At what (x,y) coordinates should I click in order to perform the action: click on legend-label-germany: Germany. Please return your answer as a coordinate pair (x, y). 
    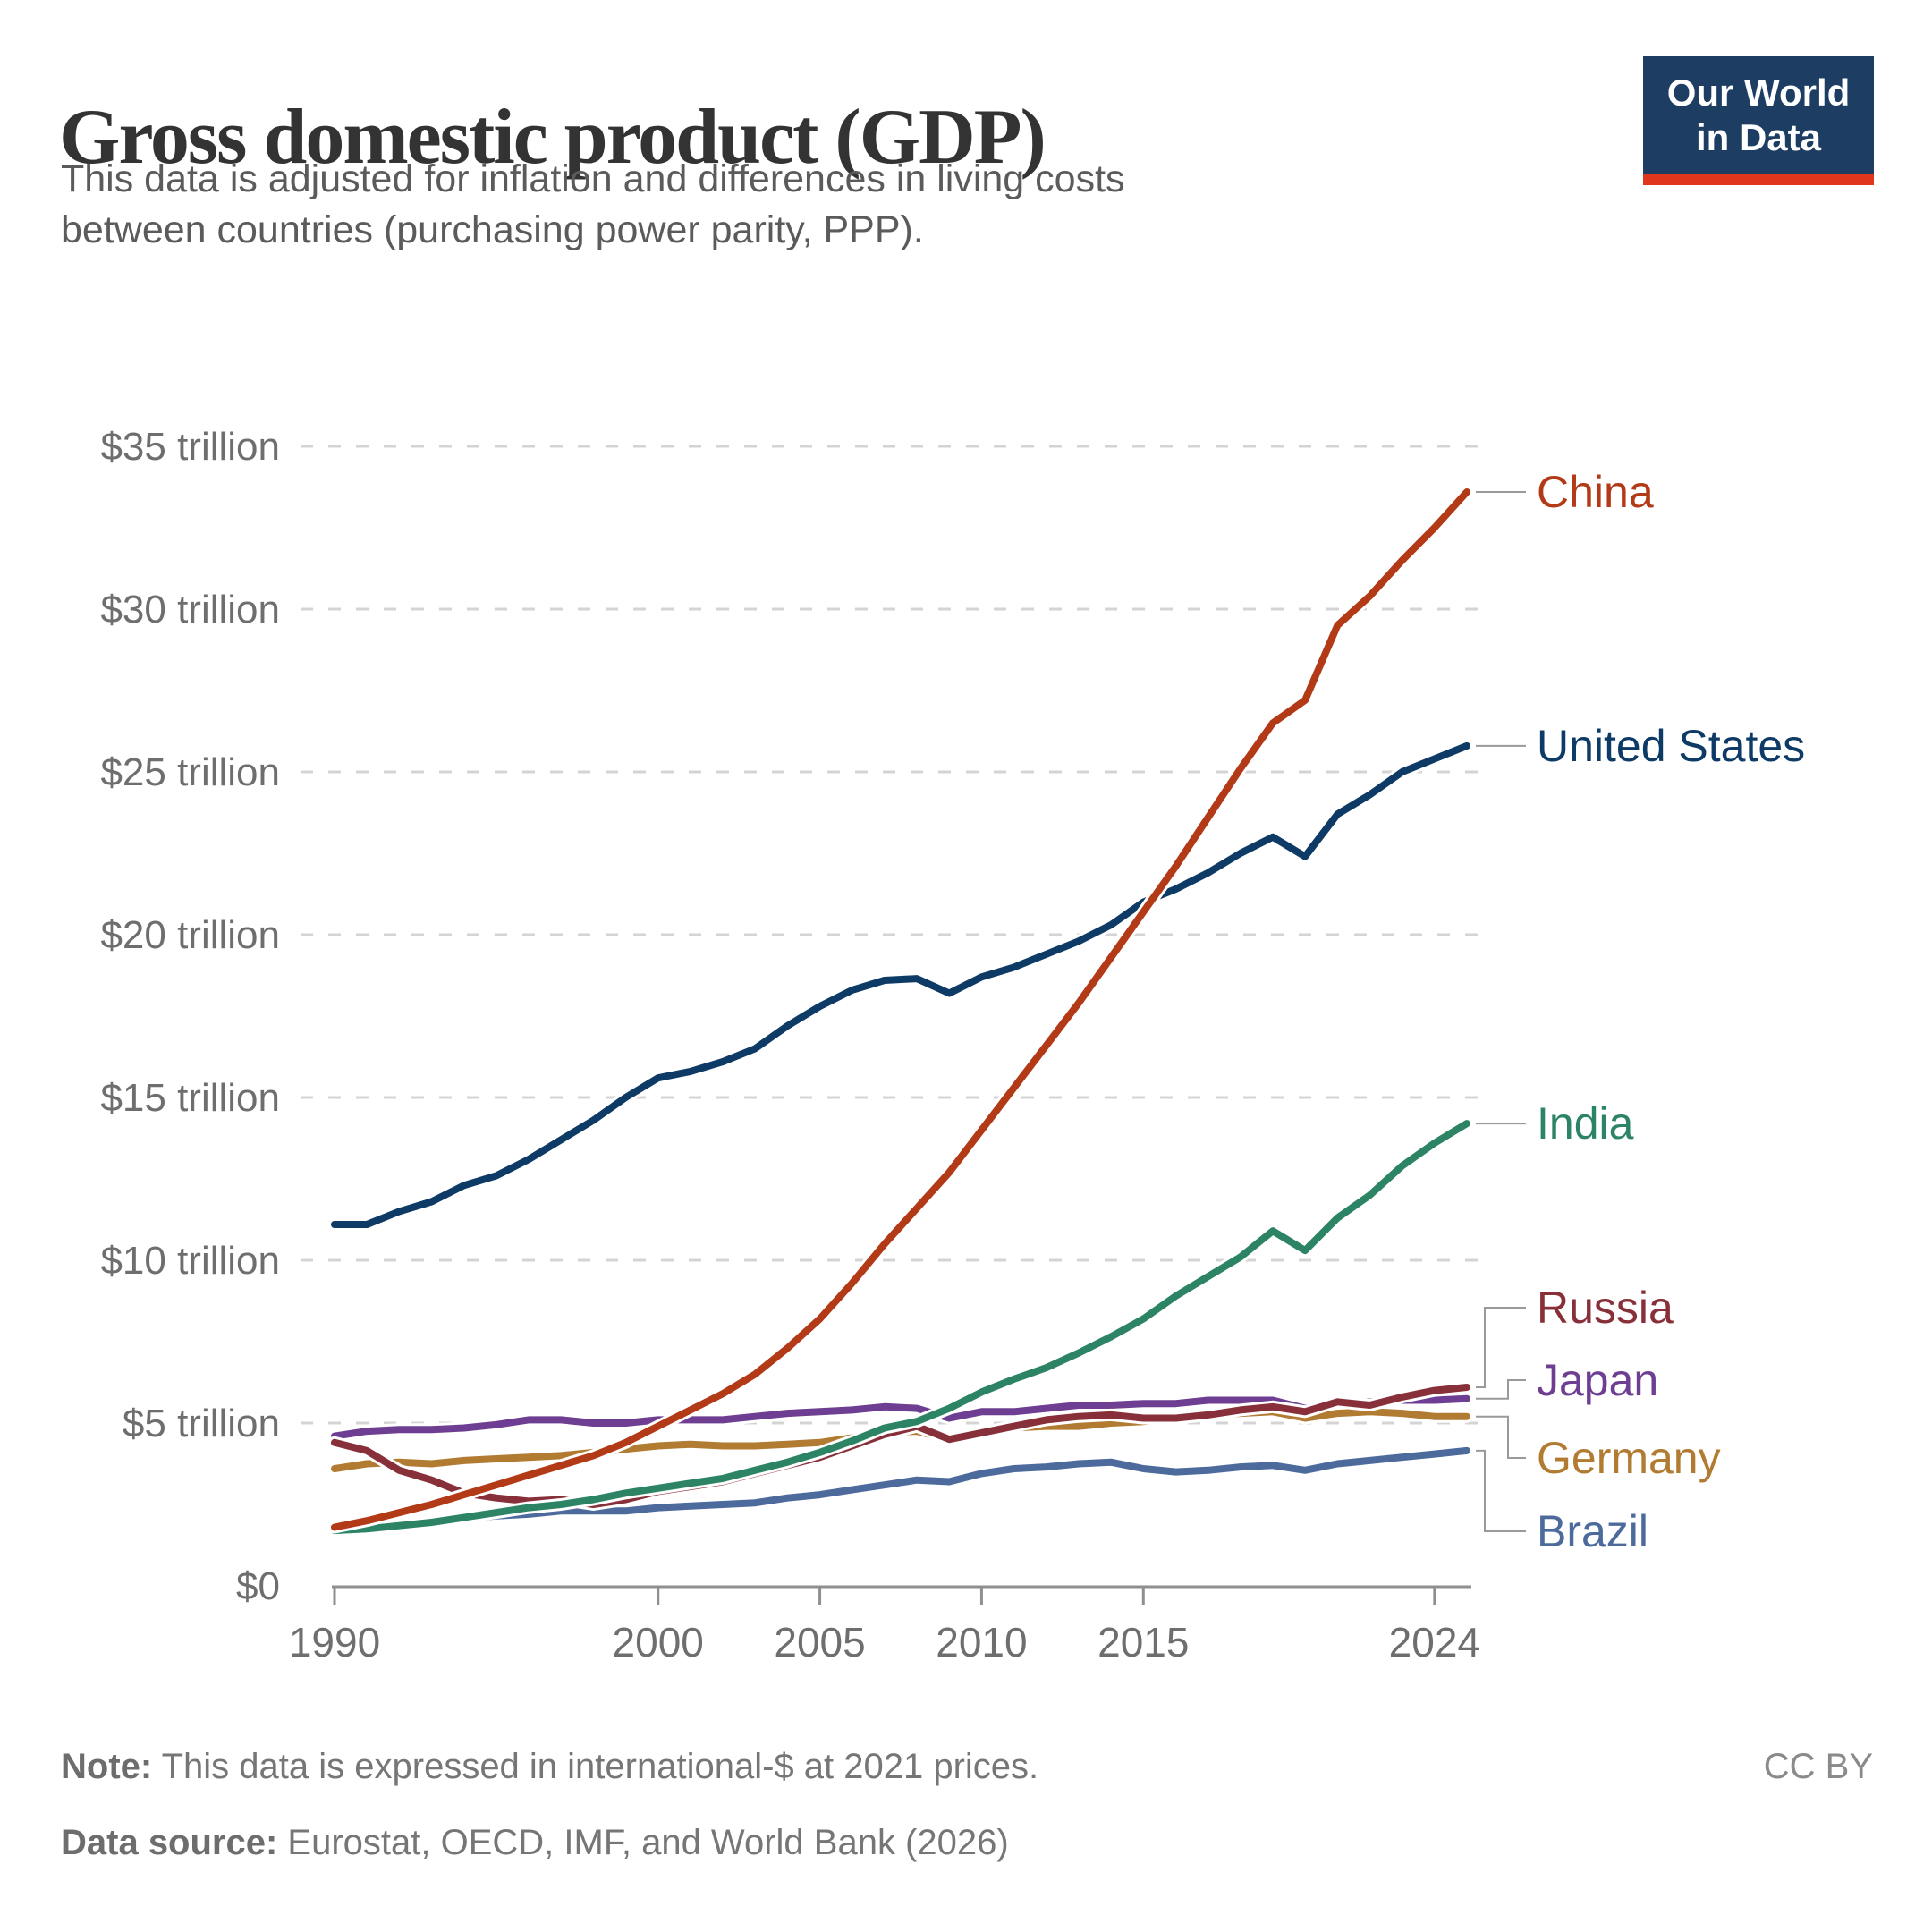
    Looking at the image, I should click on (1629, 1458).